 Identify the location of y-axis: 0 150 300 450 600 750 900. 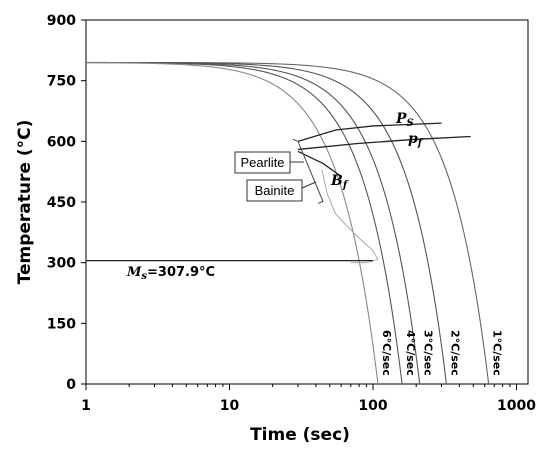
(66, 203).